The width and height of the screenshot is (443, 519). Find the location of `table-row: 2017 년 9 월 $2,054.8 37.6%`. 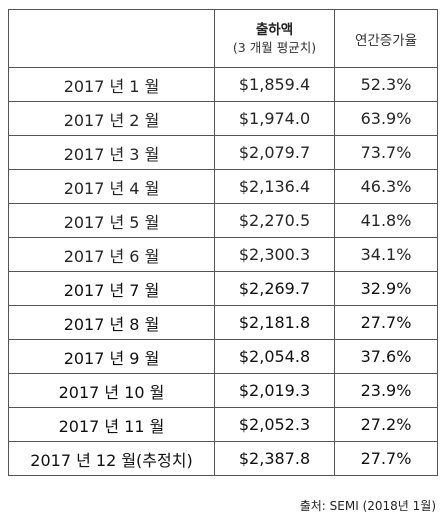

table-row: 2017 년 9 월 $2,054.8 37.6% is located at coordinates (223, 356).